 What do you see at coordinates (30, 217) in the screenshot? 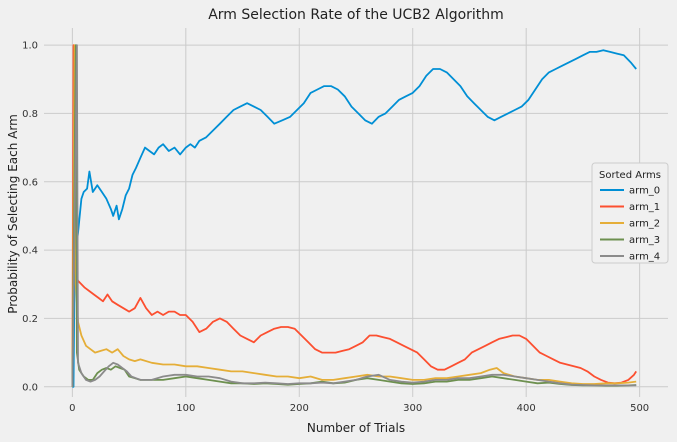
I see `y-tick-labels: 0.0 0.2 0.4 0.6 0.8 1.0` at bounding box center [30, 217].